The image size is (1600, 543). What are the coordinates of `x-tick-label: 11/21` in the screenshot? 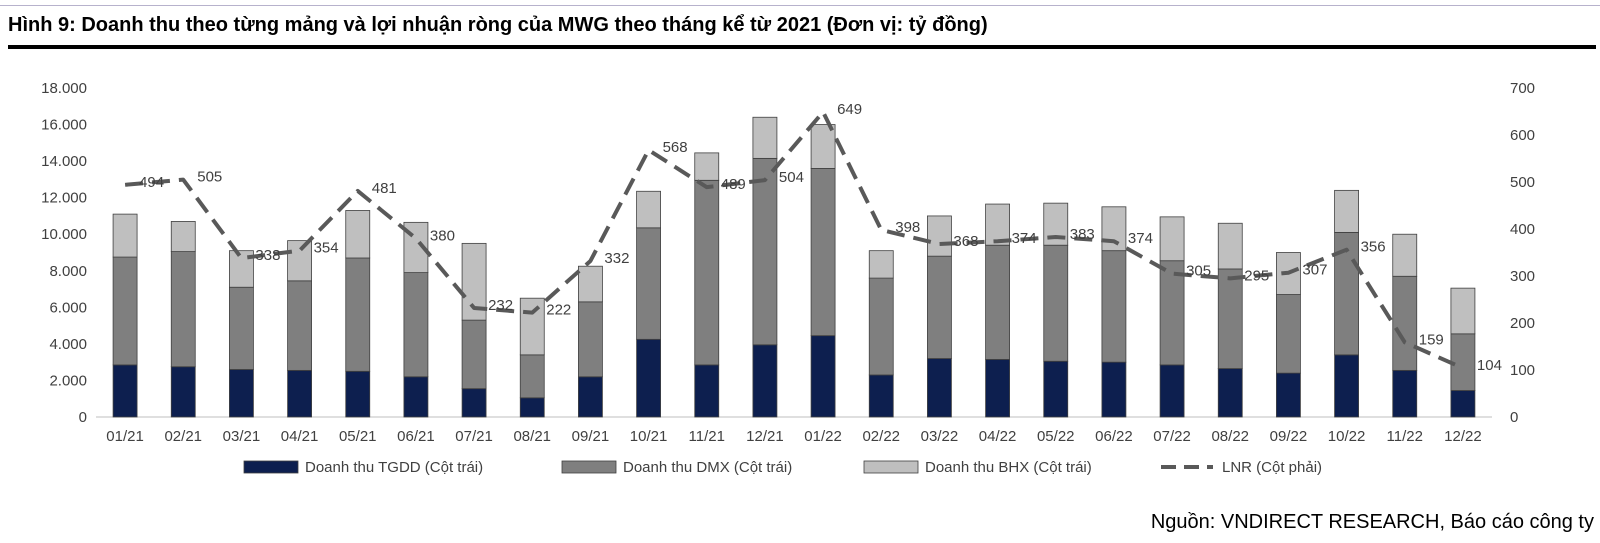 It's located at (707, 436).